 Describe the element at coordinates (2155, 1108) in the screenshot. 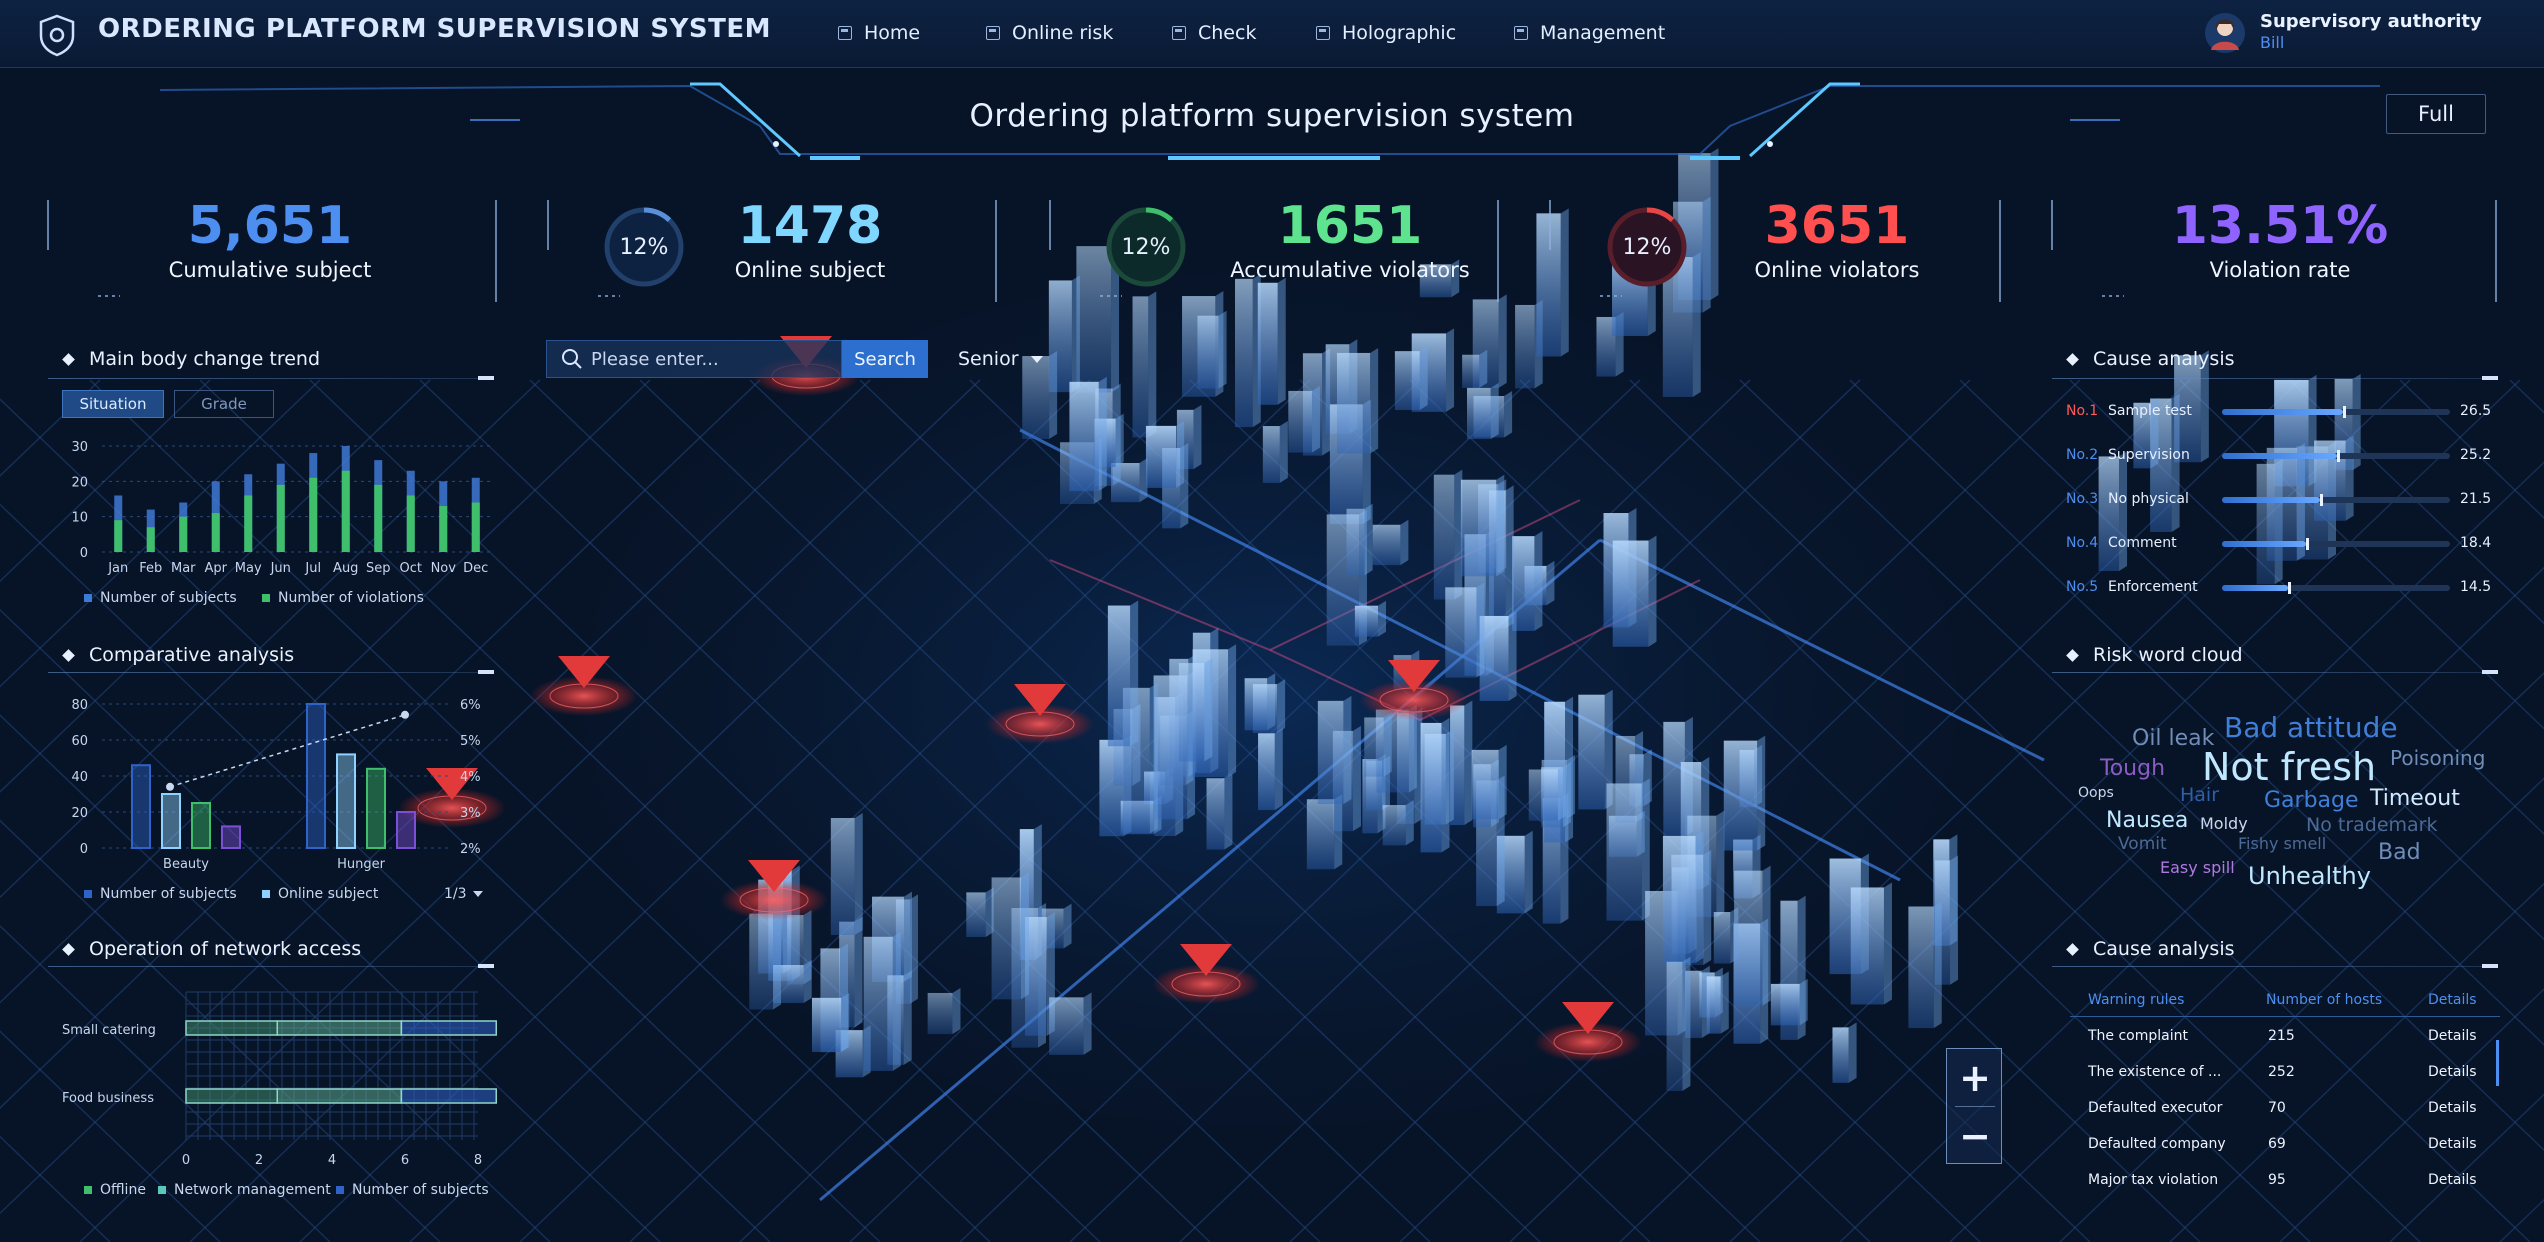

I see `cell-rule: Defaulted executor` at that location.